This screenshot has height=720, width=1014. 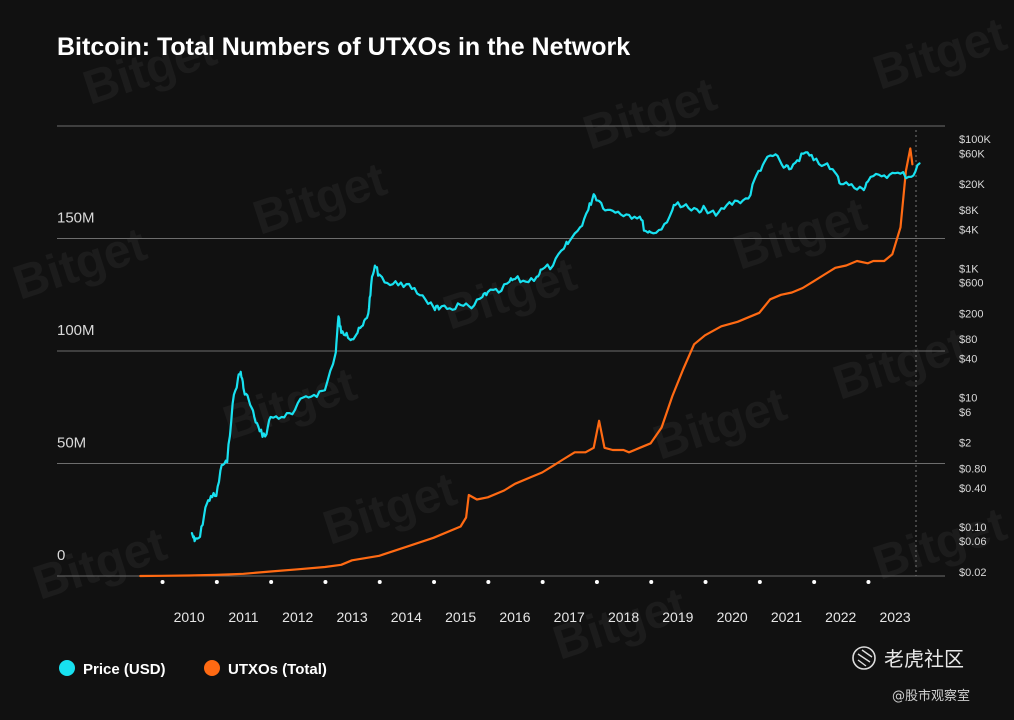 What do you see at coordinates (973, 489) in the screenshot?
I see `y-right-tick-label: $0.40` at bounding box center [973, 489].